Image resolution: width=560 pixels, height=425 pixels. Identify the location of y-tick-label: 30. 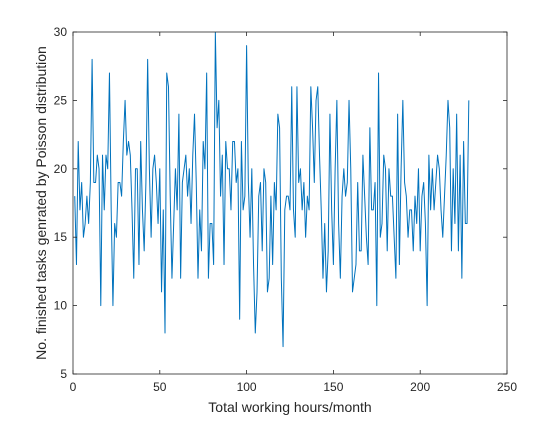
(61, 32).